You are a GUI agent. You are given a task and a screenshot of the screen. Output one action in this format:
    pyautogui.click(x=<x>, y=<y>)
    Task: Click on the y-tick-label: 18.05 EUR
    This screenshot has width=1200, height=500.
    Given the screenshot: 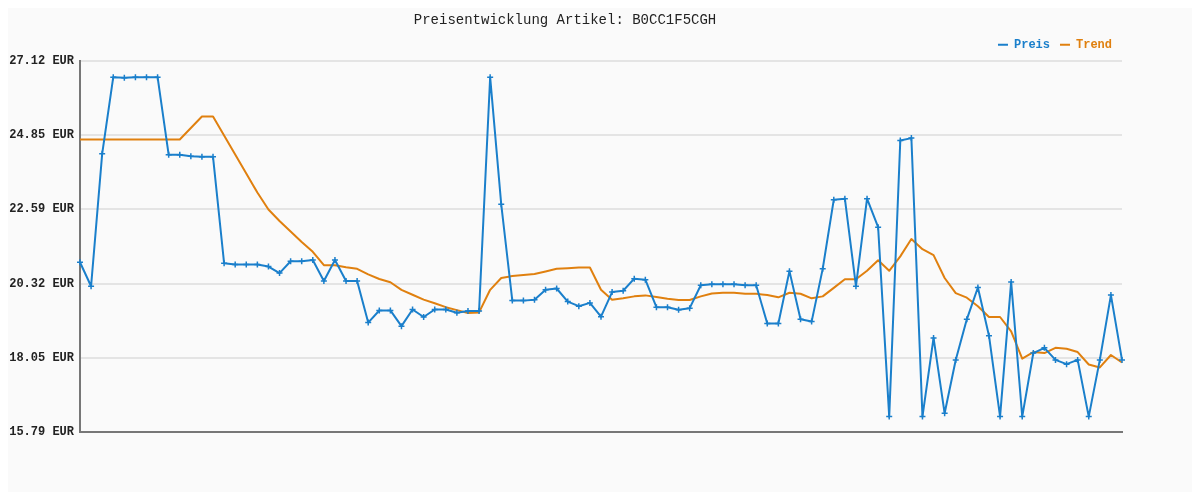 What is the action you would take?
    pyautogui.click(x=42, y=357)
    